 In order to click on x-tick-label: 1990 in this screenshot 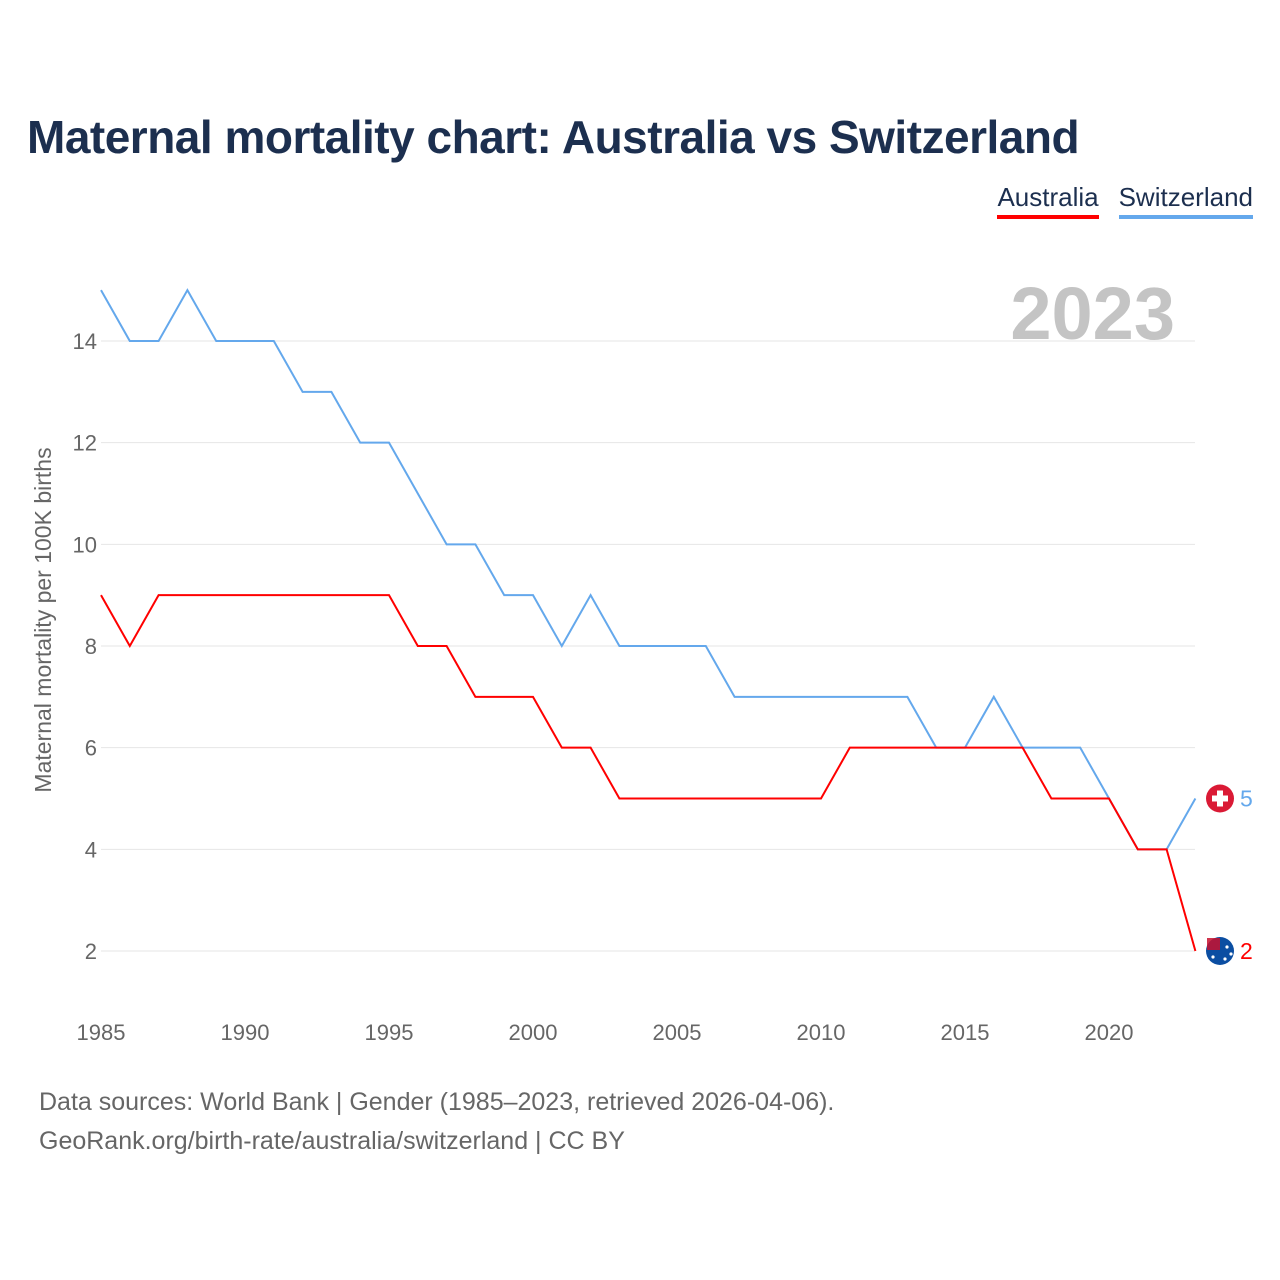, I will do `click(245, 1032)`.